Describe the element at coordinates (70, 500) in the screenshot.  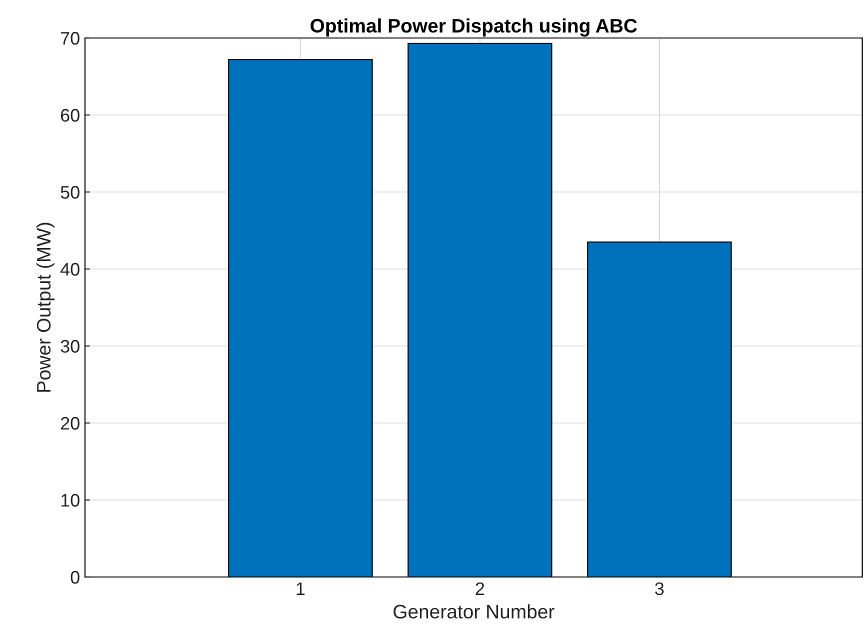
I see `y-tick-label: 10` at that location.